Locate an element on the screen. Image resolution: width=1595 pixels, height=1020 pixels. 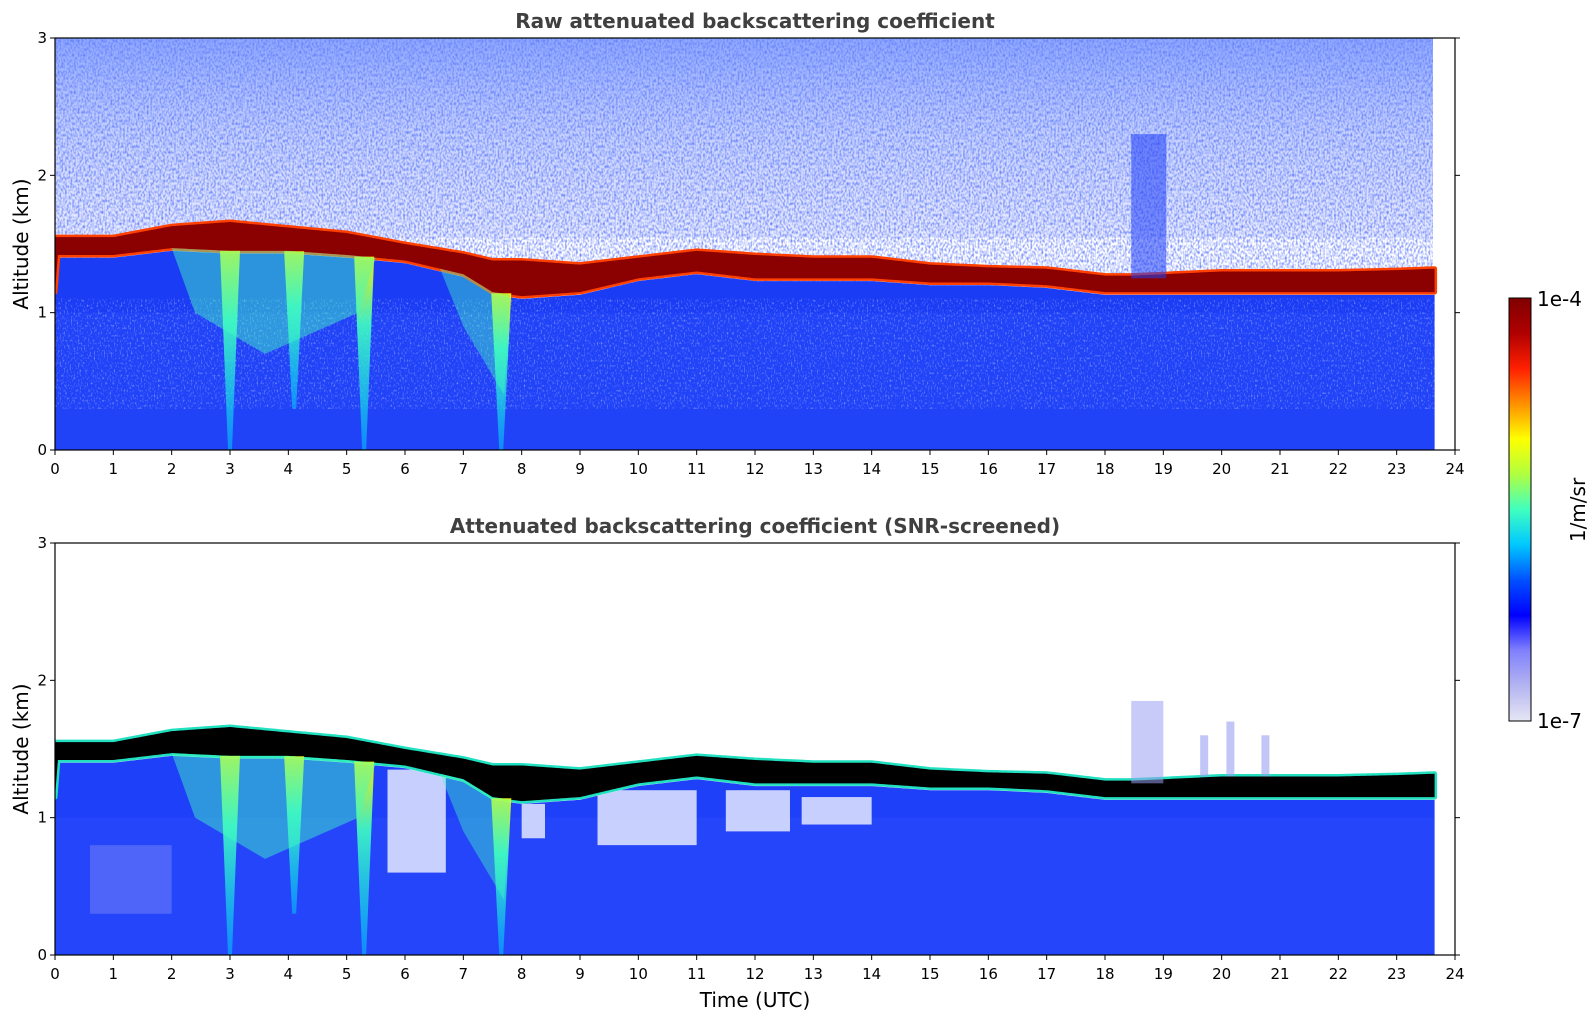
aerosol-patch is located at coordinates (131, 879).